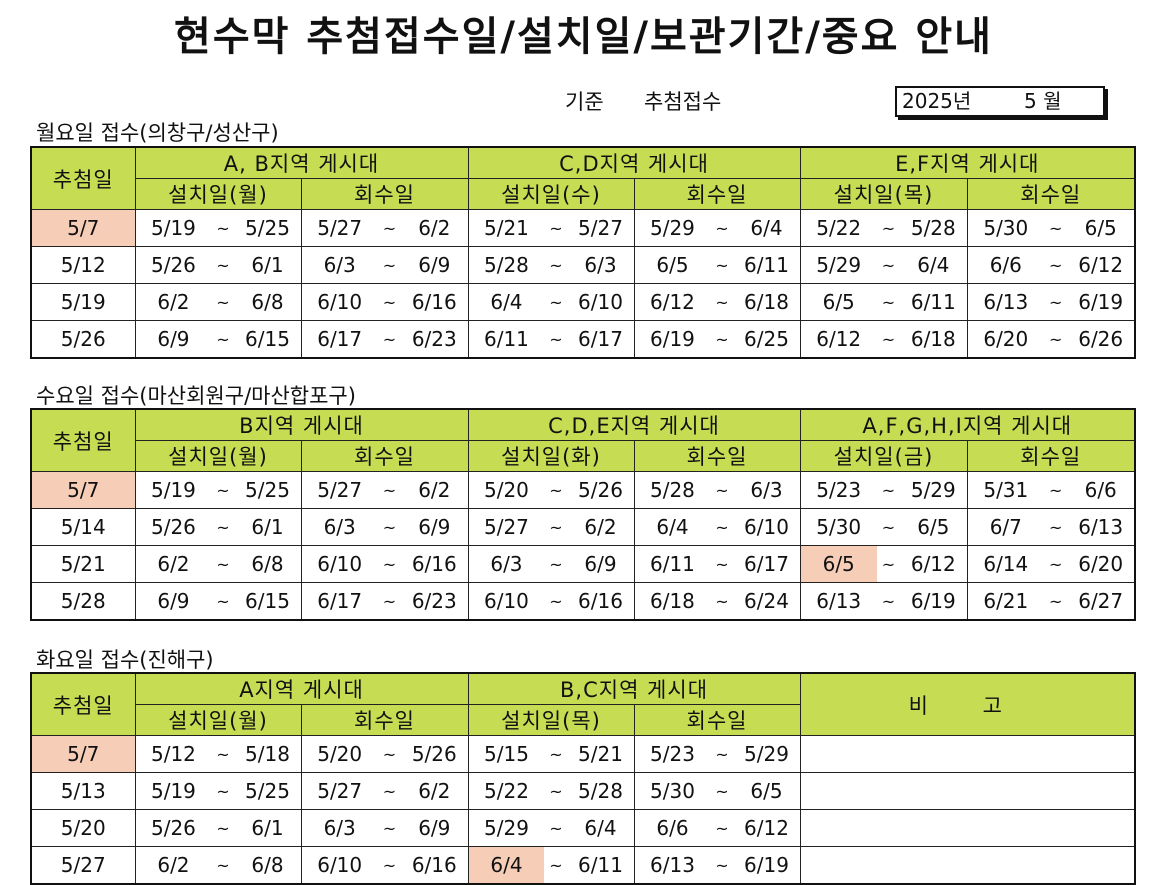  I want to click on date-range: 5/19 ~5/25, so click(218, 490).